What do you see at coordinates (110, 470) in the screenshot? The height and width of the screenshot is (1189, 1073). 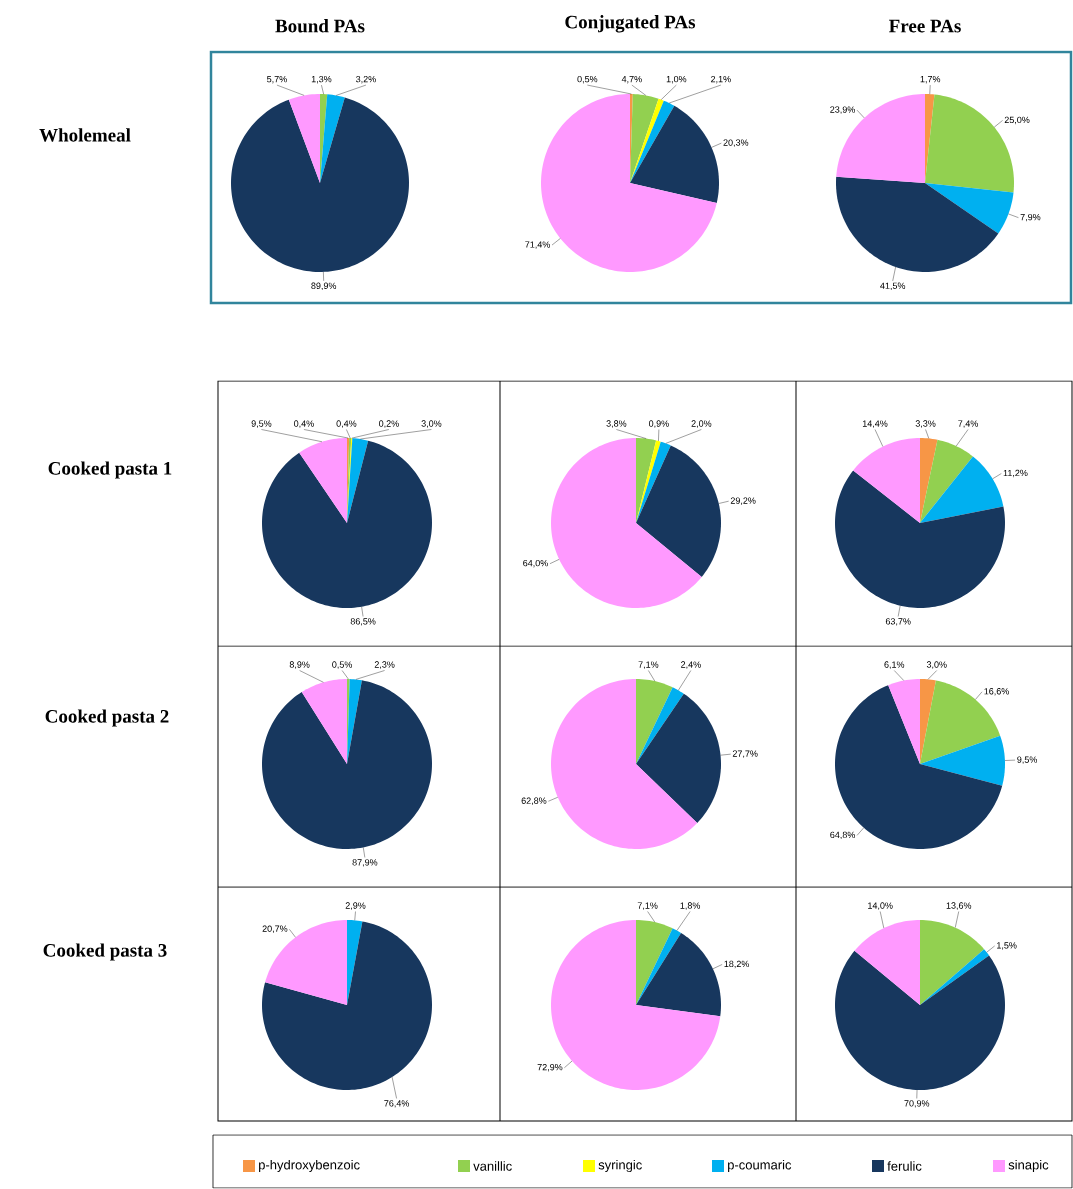 I see `text: Cooked pasta 1` at bounding box center [110, 470].